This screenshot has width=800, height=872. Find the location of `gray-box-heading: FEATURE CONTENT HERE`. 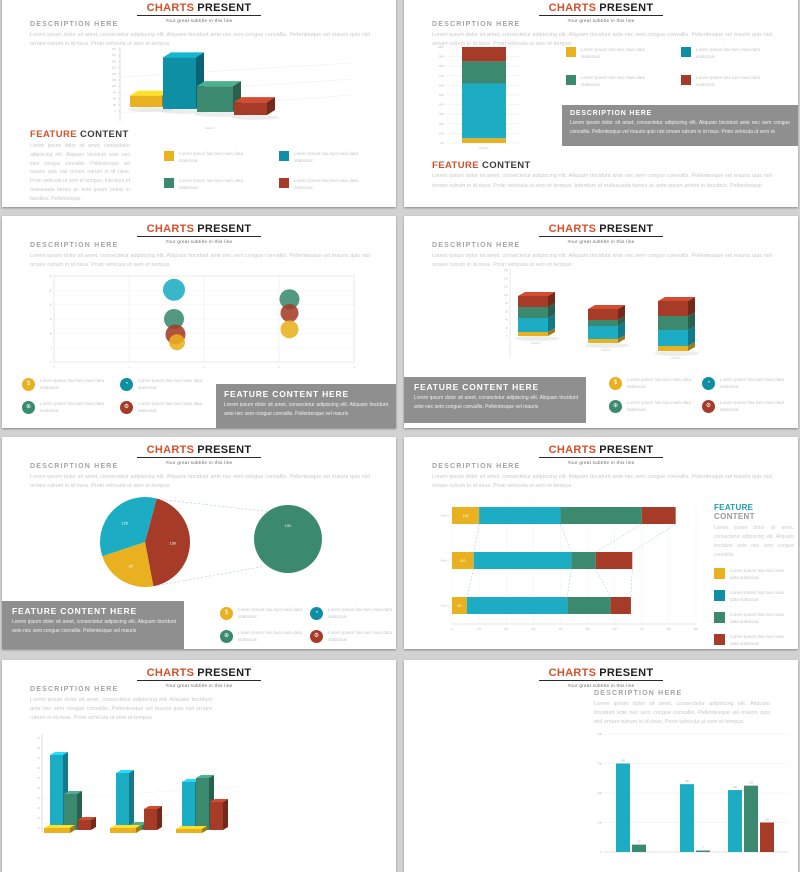

gray-box-heading: FEATURE CONTENT HERE is located at coordinates (286, 394).